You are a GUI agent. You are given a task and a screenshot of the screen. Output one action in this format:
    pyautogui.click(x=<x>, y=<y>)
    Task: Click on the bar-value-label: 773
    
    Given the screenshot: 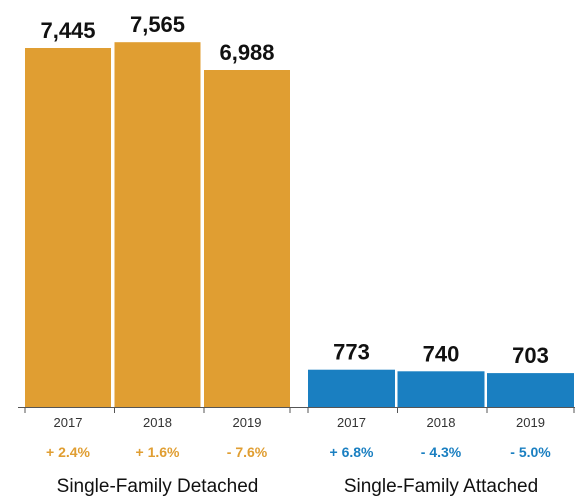 What is the action you would take?
    pyautogui.click(x=351, y=352)
    